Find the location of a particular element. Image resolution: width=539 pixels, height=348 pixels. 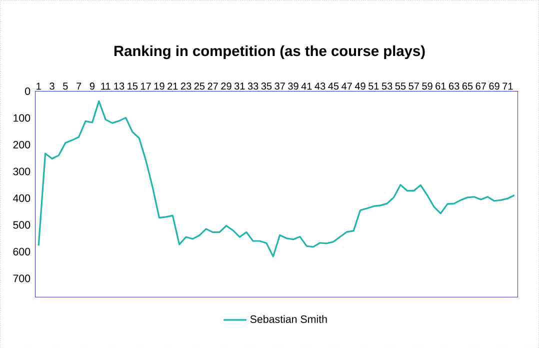

x-tick-label: 53 is located at coordinates (387, 86).